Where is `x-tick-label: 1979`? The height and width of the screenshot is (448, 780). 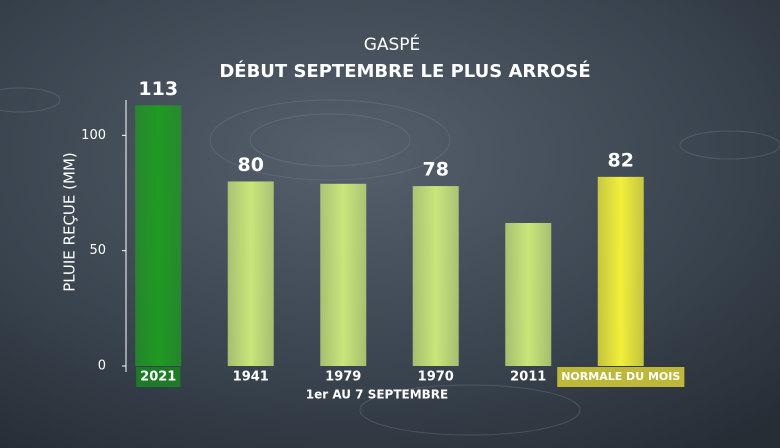 x-tick-label: 1979 is located at coordinates (343, 377).